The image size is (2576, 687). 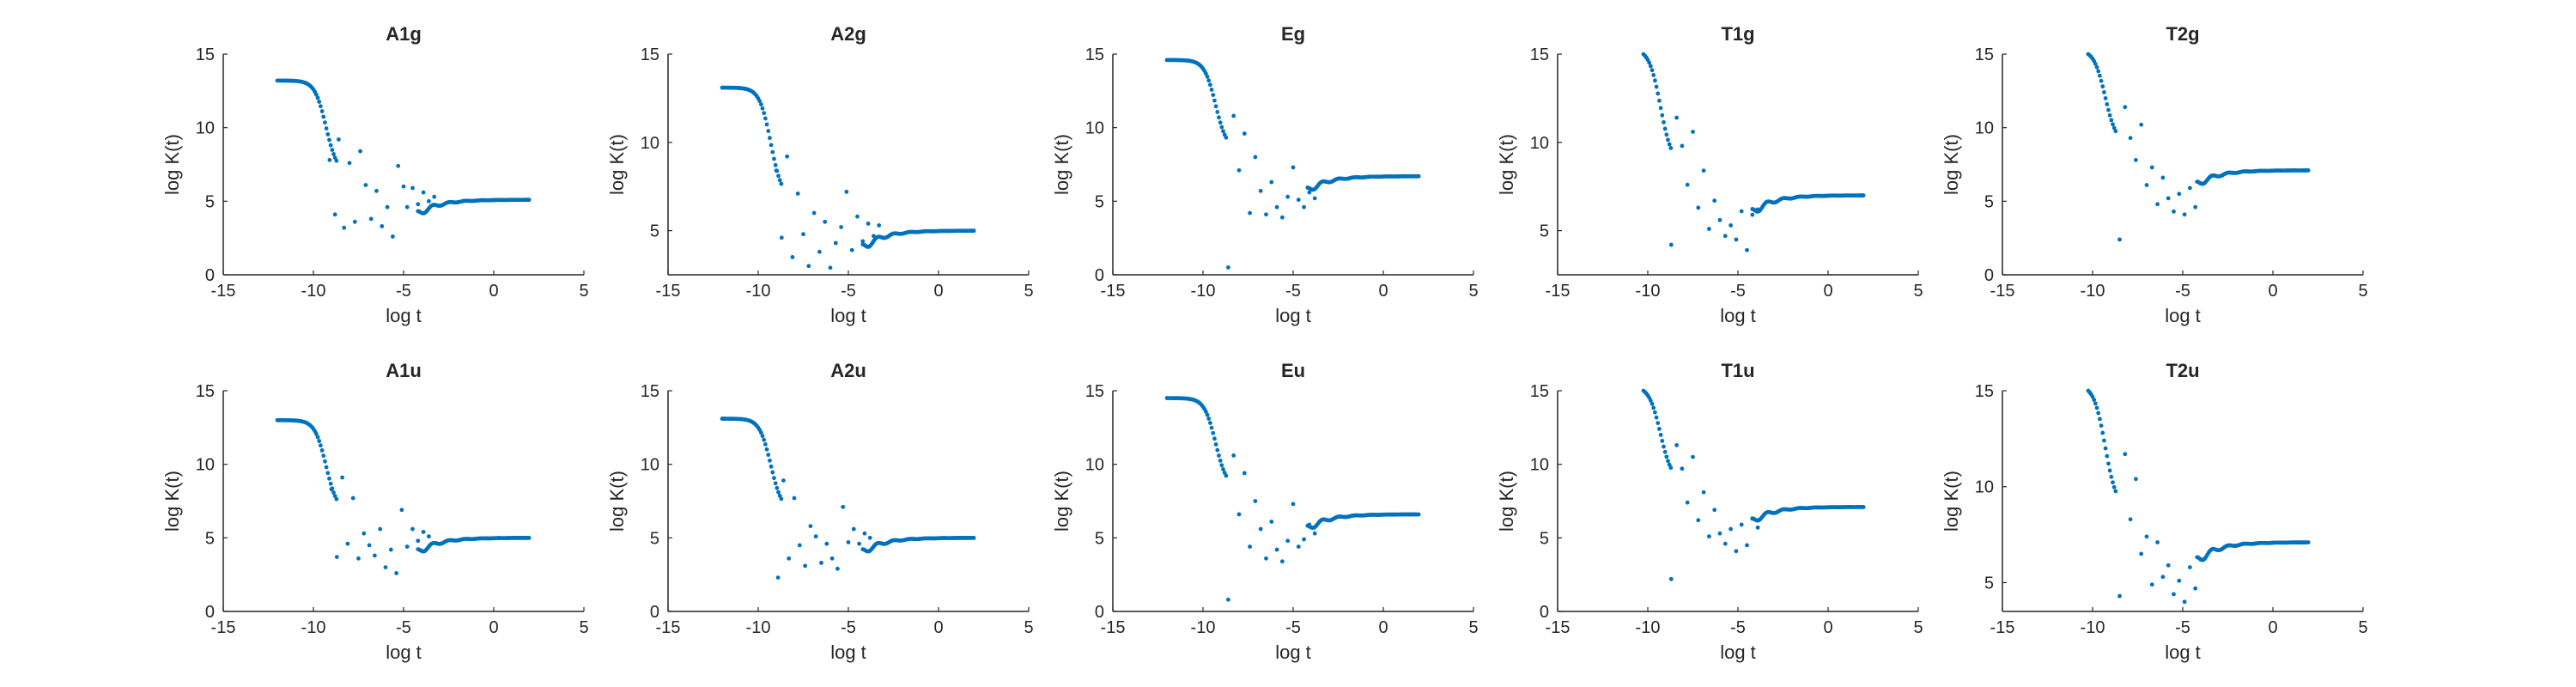 What do you see at coordinates (820, 174) in the screenshot?
I see `subplot-a2g: -15 -10 -5 0 5 5 10 15 A2g log t log K(t)` at bounding box center [820, 174].